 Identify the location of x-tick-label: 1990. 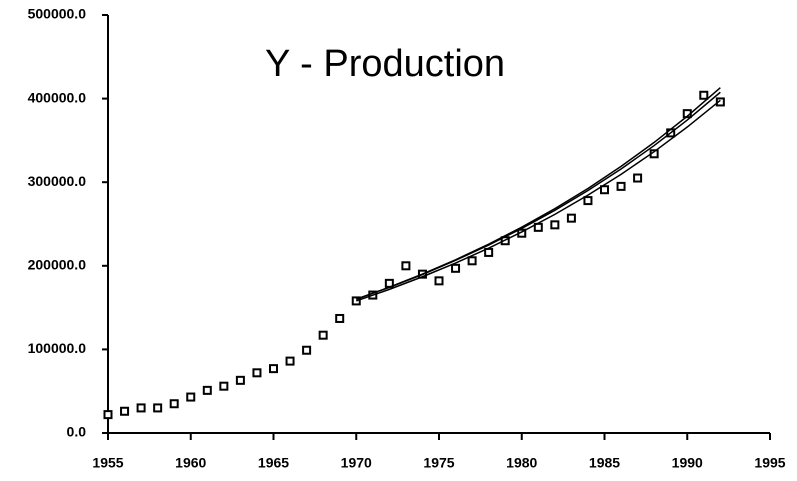
(687, 463).